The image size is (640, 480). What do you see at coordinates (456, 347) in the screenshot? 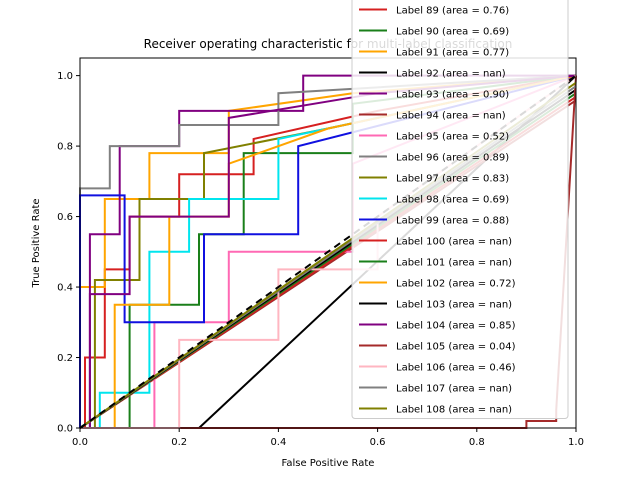
I see `legend-entry-16: Label 105 (area = 0.04)` at bounding box center [456, 347].